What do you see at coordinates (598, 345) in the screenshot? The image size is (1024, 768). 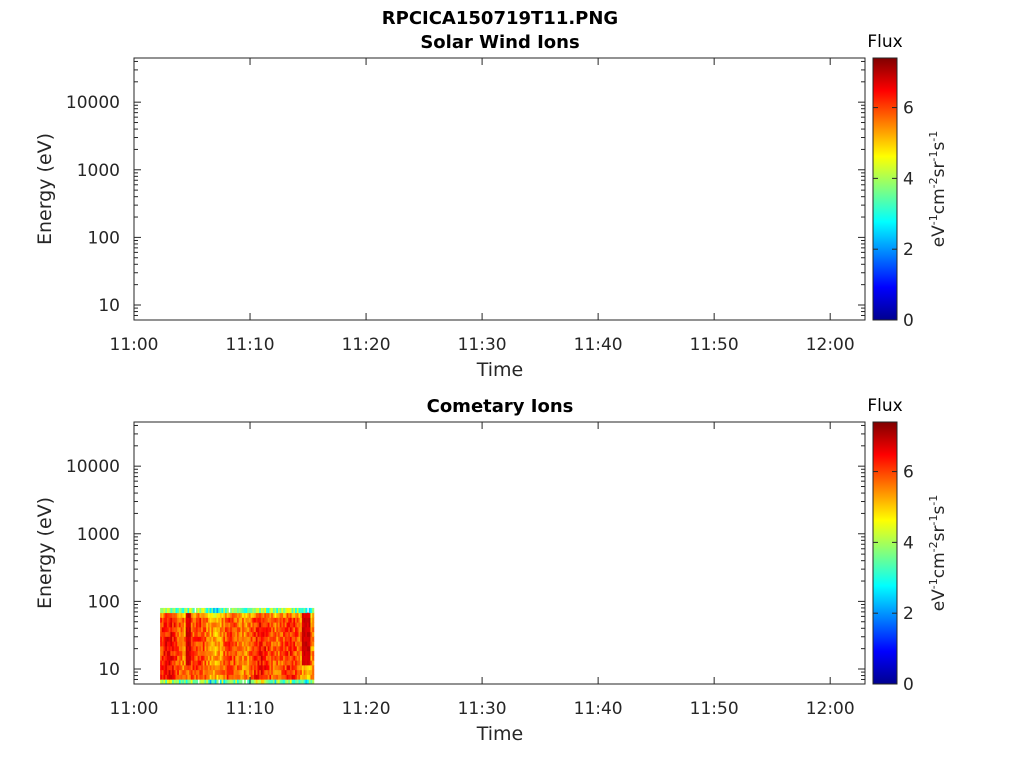 I see `solar-wind-x-tick-label: 11:40` at bounding box center [598, 345].